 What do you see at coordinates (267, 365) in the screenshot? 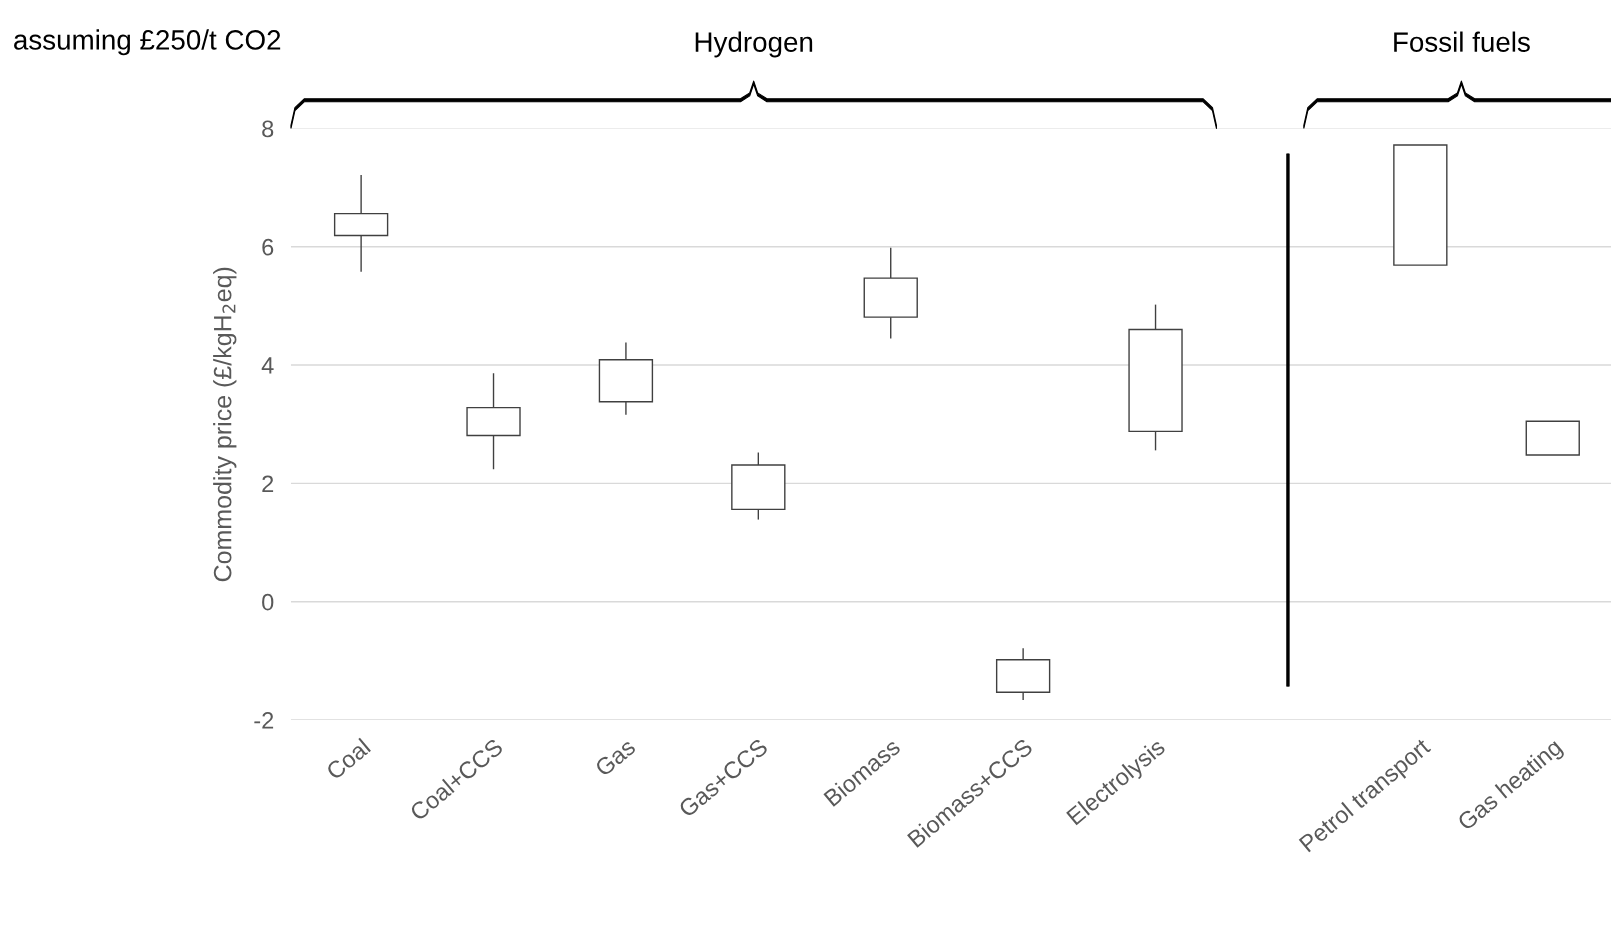
I see `y-tick-label: 4` at bounding box center [267, 365].